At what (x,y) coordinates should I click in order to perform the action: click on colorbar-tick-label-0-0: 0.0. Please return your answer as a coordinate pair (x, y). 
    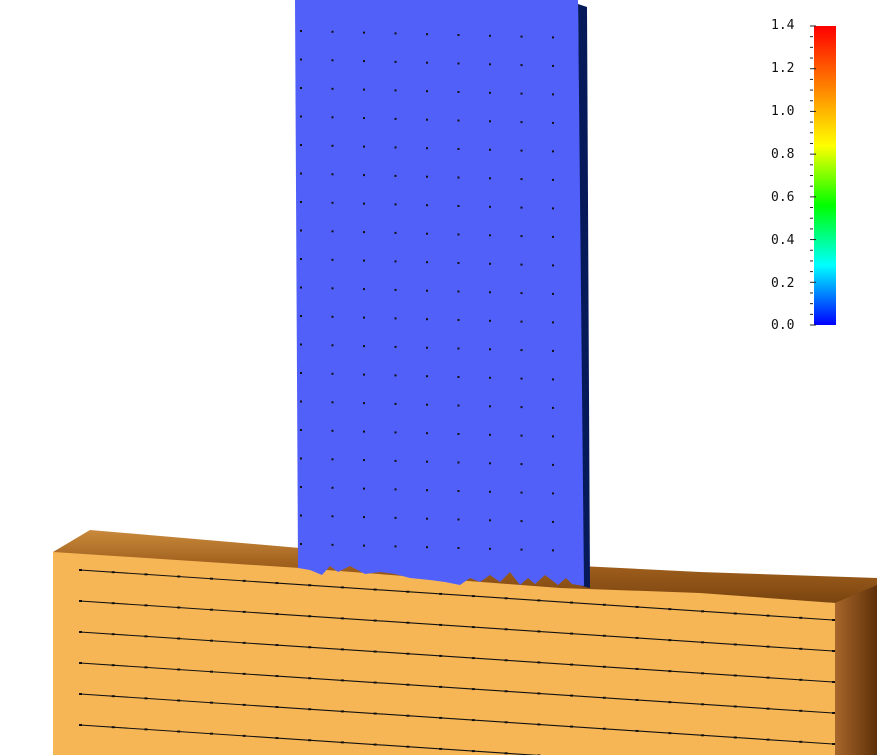
    Looking at the image, I should click on (783, 325).